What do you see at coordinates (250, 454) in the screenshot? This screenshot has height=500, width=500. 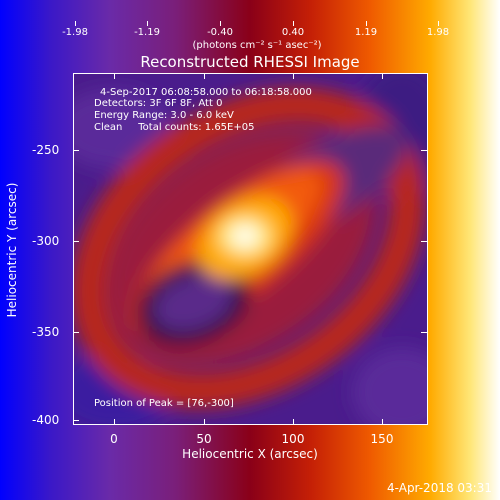 I see `x-axis-title: Heliocentric X (arcsec)` at bounding box center [250, 454].